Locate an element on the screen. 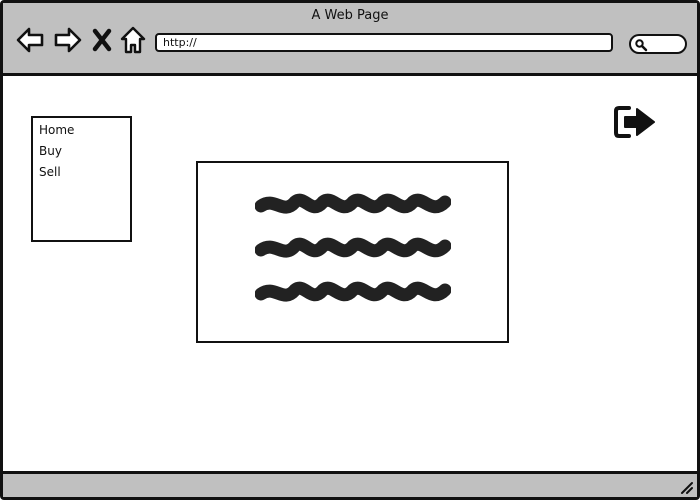 The width and height of the screenshot is (700, 500). status-bar is located at coordinates (350, 484).